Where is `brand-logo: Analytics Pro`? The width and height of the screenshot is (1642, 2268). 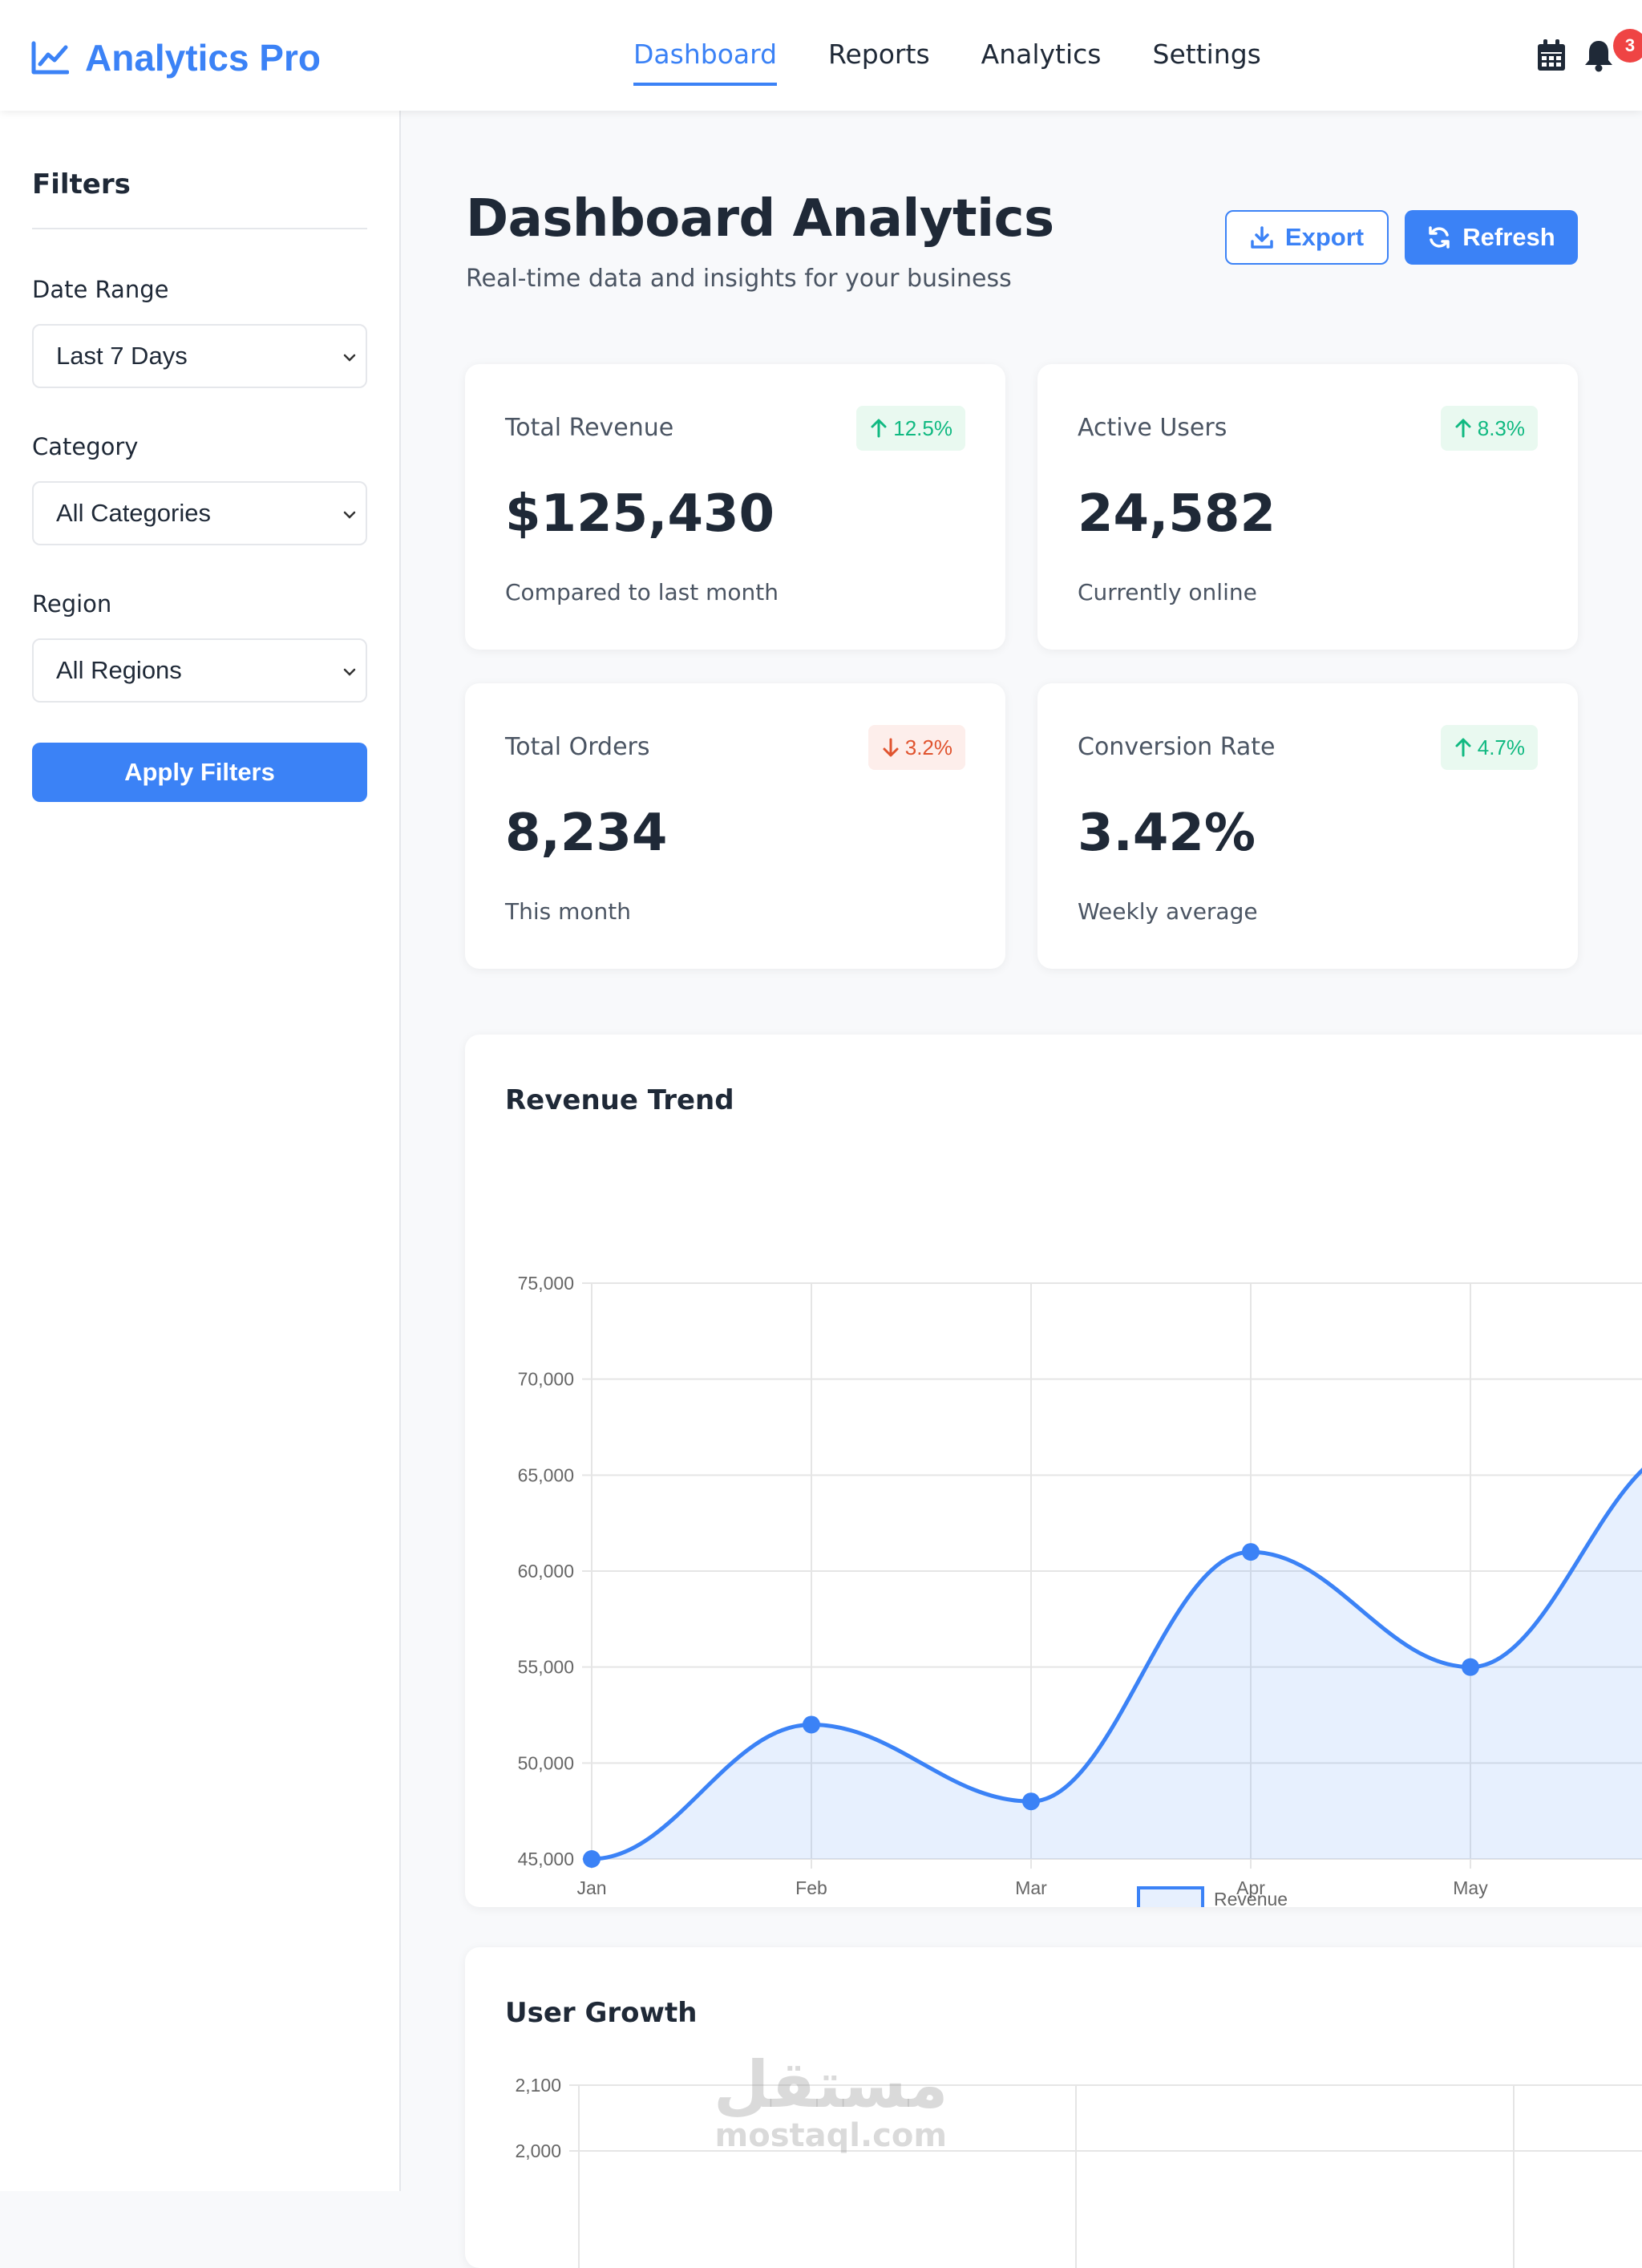 brand-logo: Analytics Pro is located at coordinates (175, 58).